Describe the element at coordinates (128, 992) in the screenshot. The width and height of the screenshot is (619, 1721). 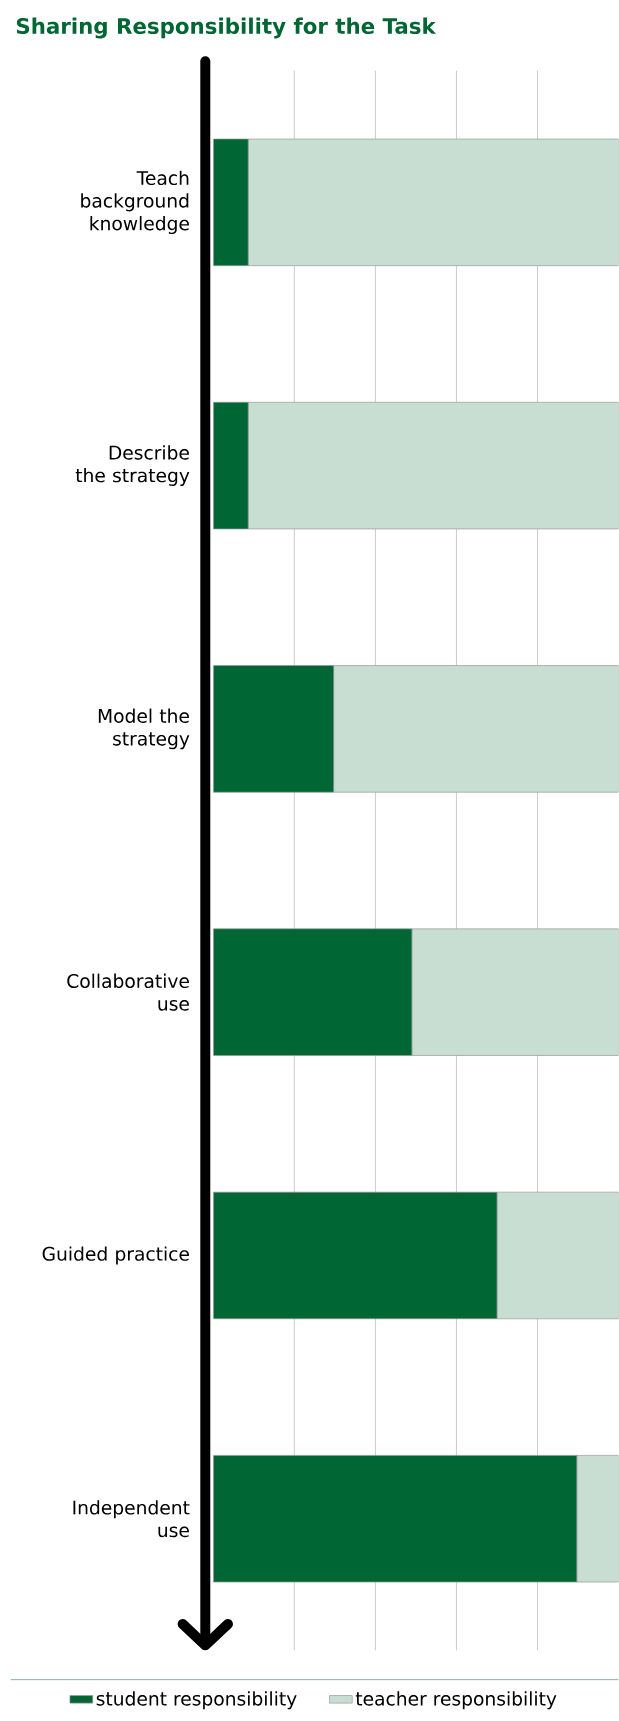
I see `y-tick-label: Collaborative use` at that location.